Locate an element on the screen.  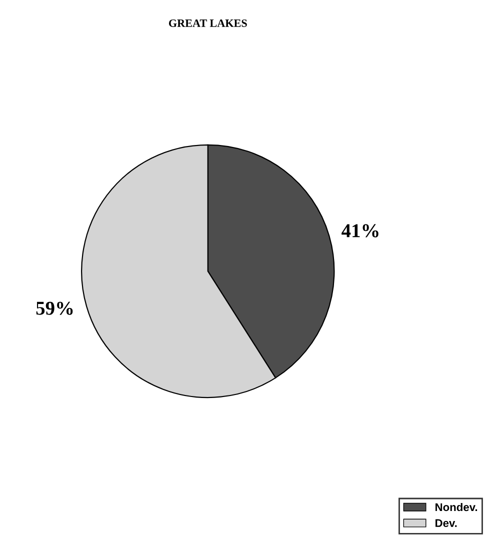
legend-label: Nondev. is located at coordinates (457, 507).